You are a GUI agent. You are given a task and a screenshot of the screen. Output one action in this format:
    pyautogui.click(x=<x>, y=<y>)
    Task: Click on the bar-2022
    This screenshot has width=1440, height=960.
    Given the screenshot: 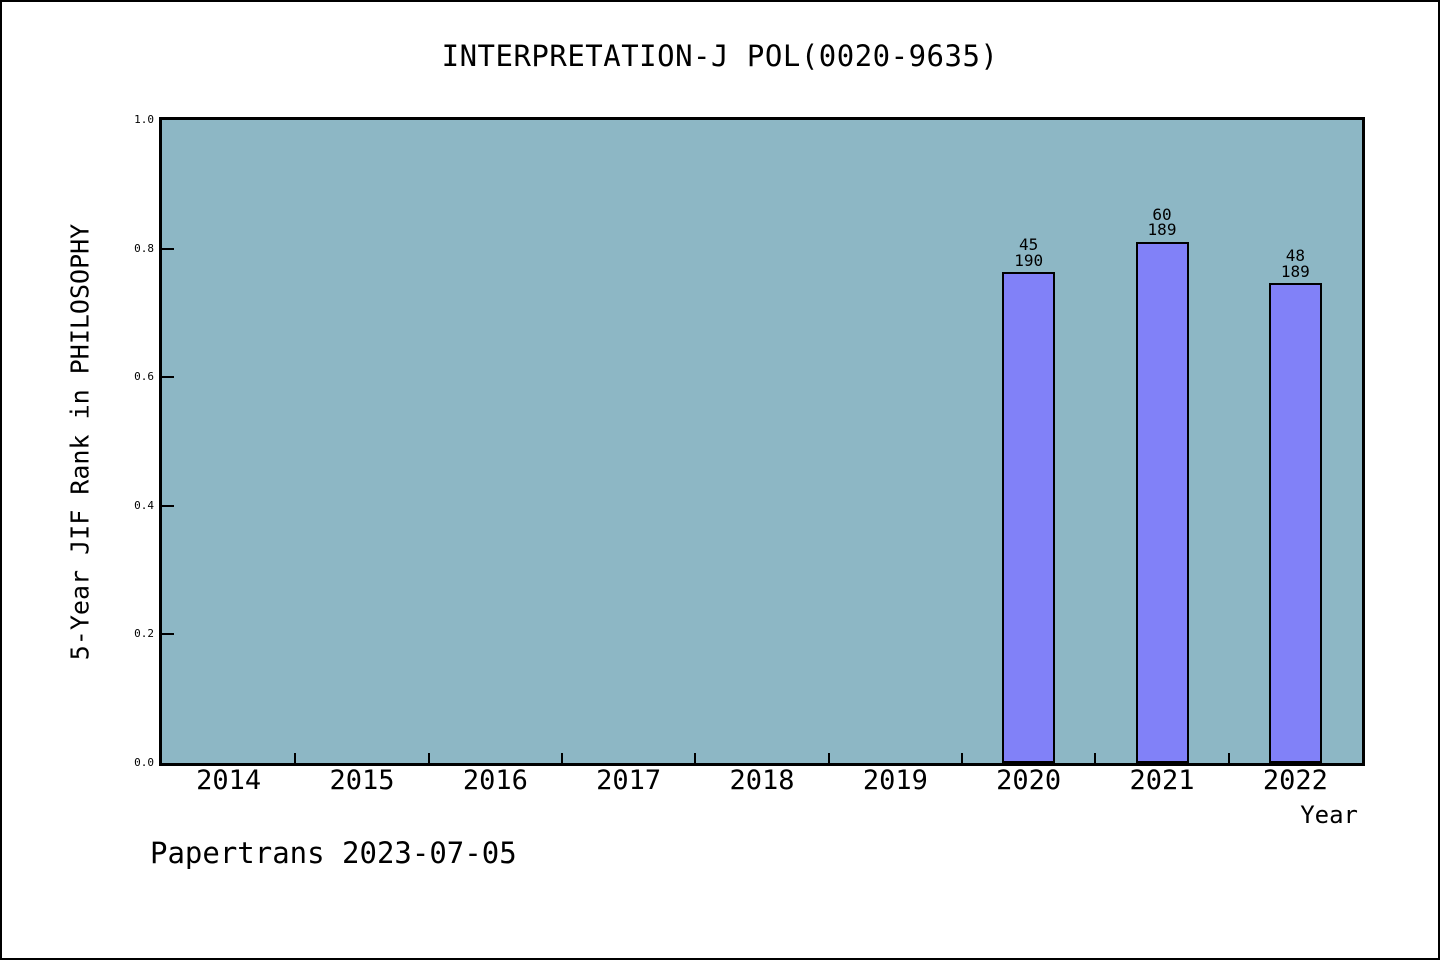 What is the action you would take?
    pyautogui.click(x=1295, y=523)
    